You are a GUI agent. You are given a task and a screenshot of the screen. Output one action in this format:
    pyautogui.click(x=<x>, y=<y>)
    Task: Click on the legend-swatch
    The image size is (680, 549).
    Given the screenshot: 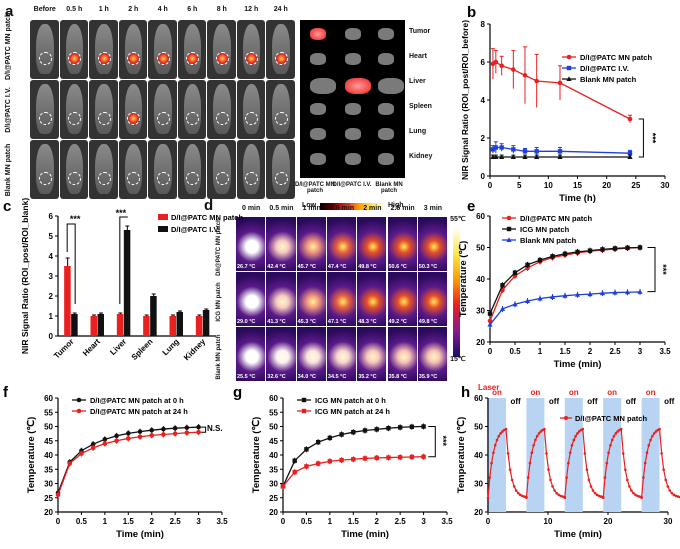 What is the action you would take?
    pyautogui.click(x=163, y=229)
    